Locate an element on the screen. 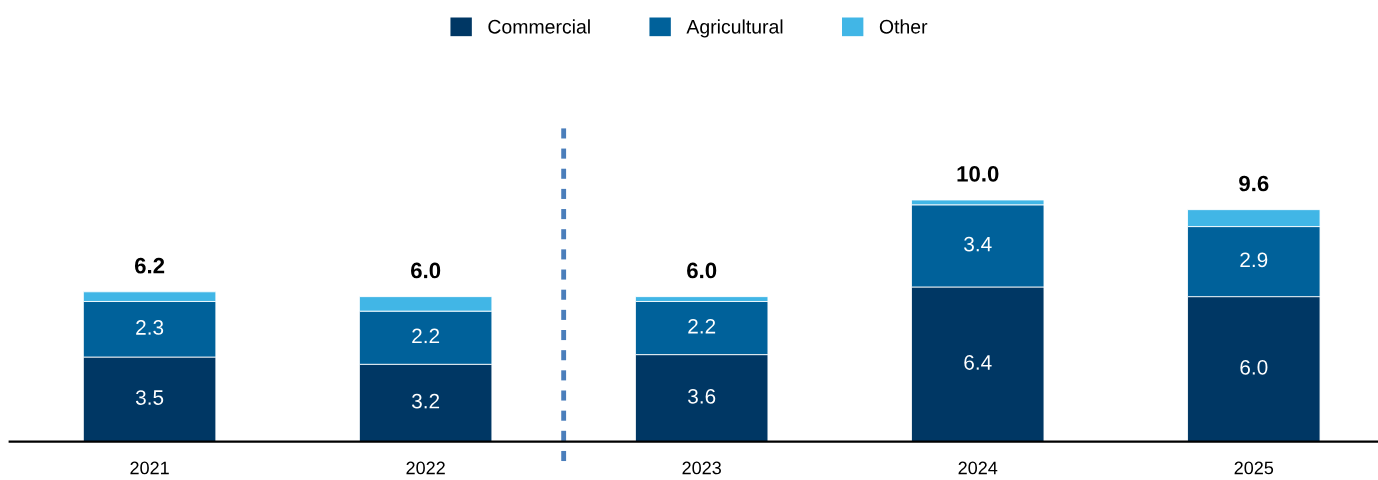  data-label: 6.0 is located at coordinates (1254, 367).